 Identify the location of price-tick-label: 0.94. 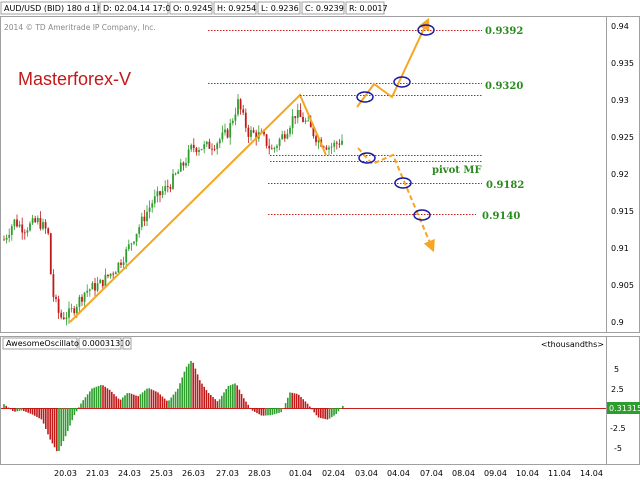
(620, 26).